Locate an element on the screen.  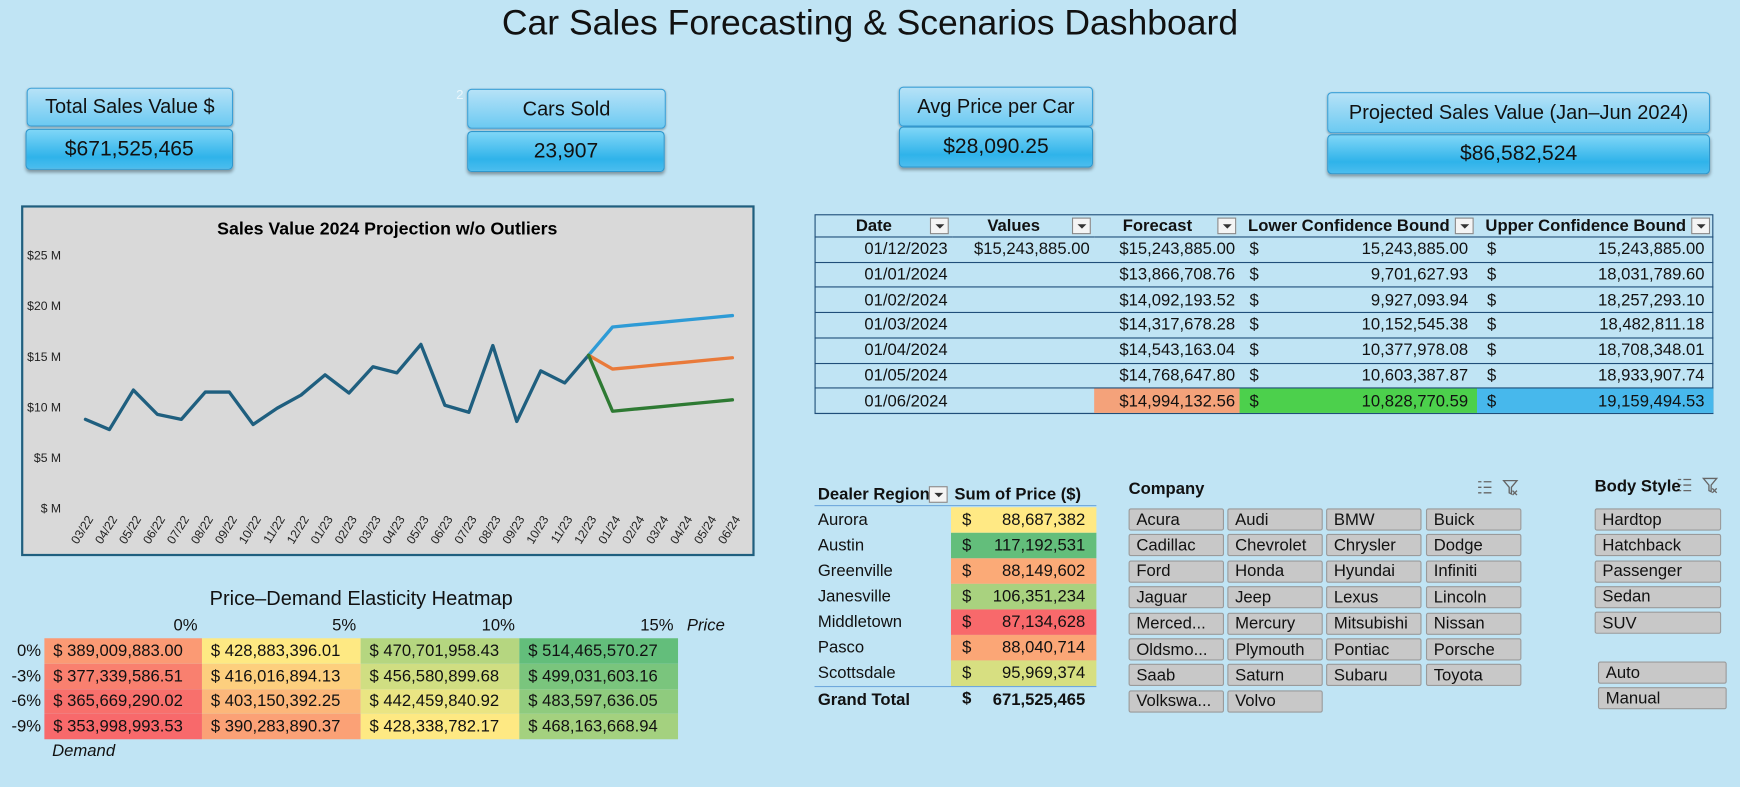
heatmap-cell: $ 456,580,899.68 is located at coordinates (440, 676).